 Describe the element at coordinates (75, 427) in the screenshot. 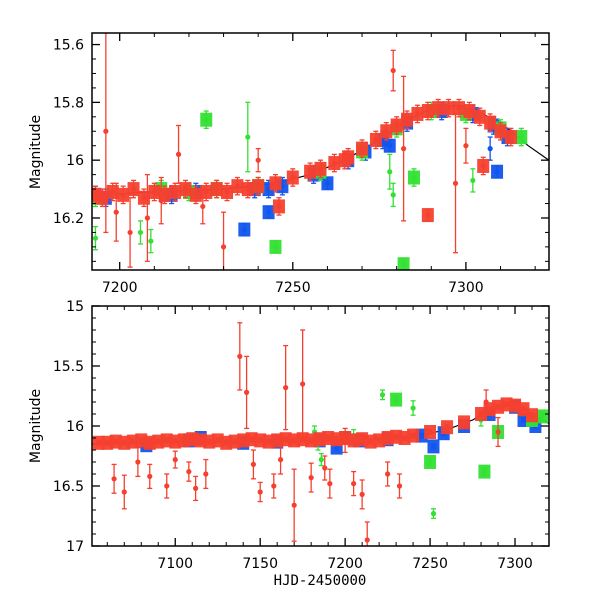

I see `bottom-ytick-label: 16` at that location.